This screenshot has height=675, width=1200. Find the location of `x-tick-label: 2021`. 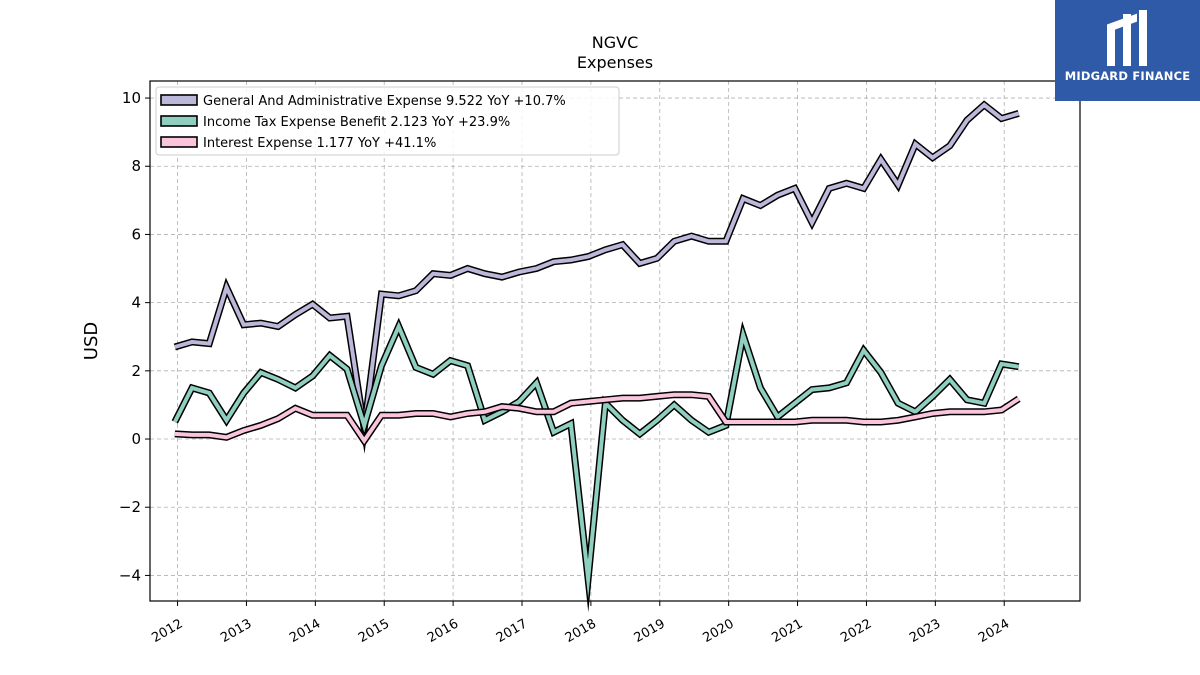

x-tick-label: 2021 is located at coordinates (787, 631).